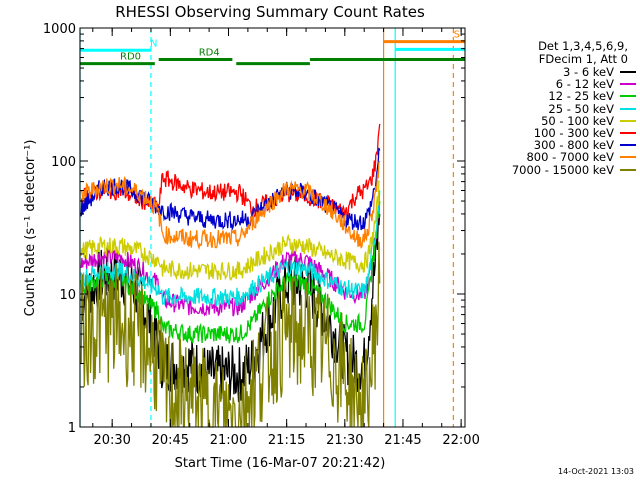 This screenshot has width=640, height=480. What do you see at coordinates (270, 12) in the screenshot?
I see `chart-title: RHESSI Observing Summary Count Rates` at bounding box center [270, 12].